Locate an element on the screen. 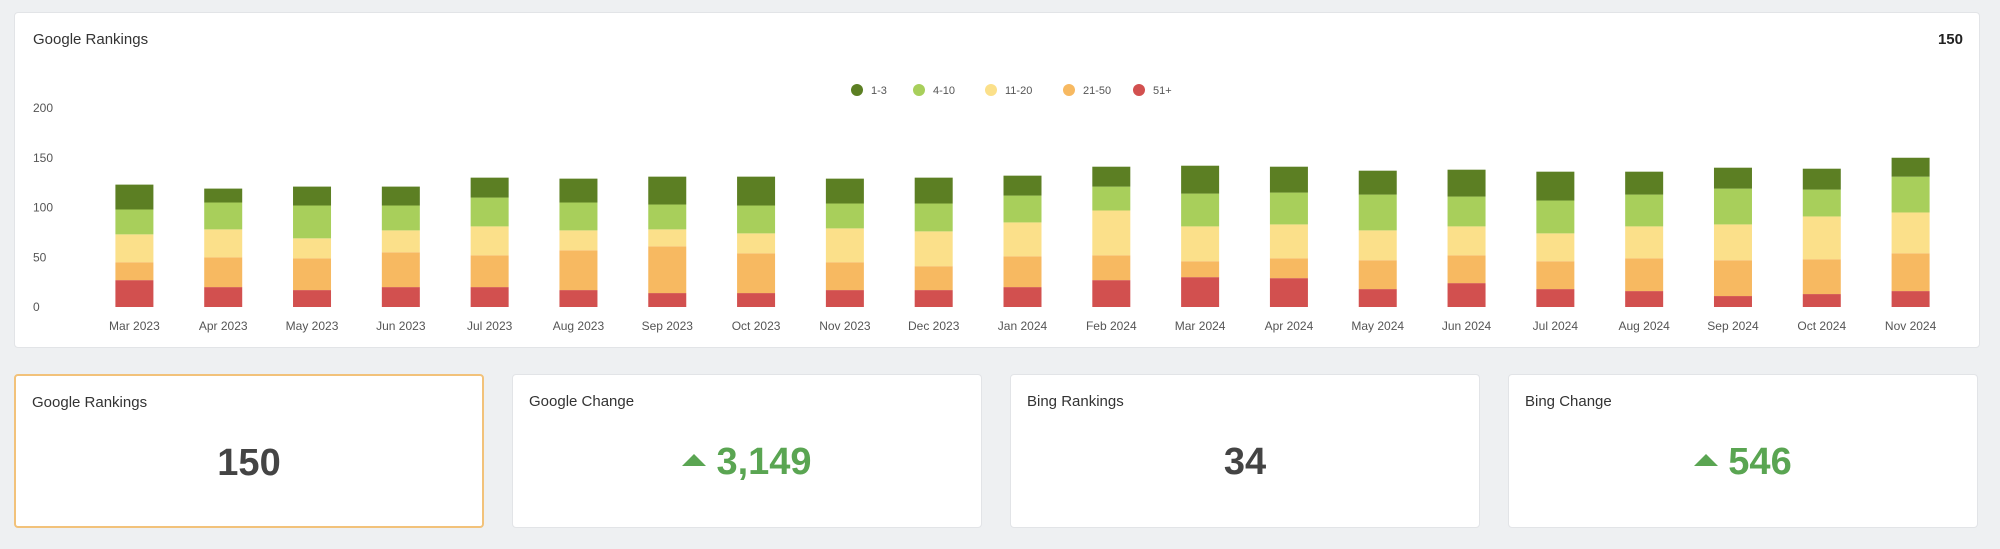  x-tick-label: Dec 2023 is located at coordinates (934, 326).